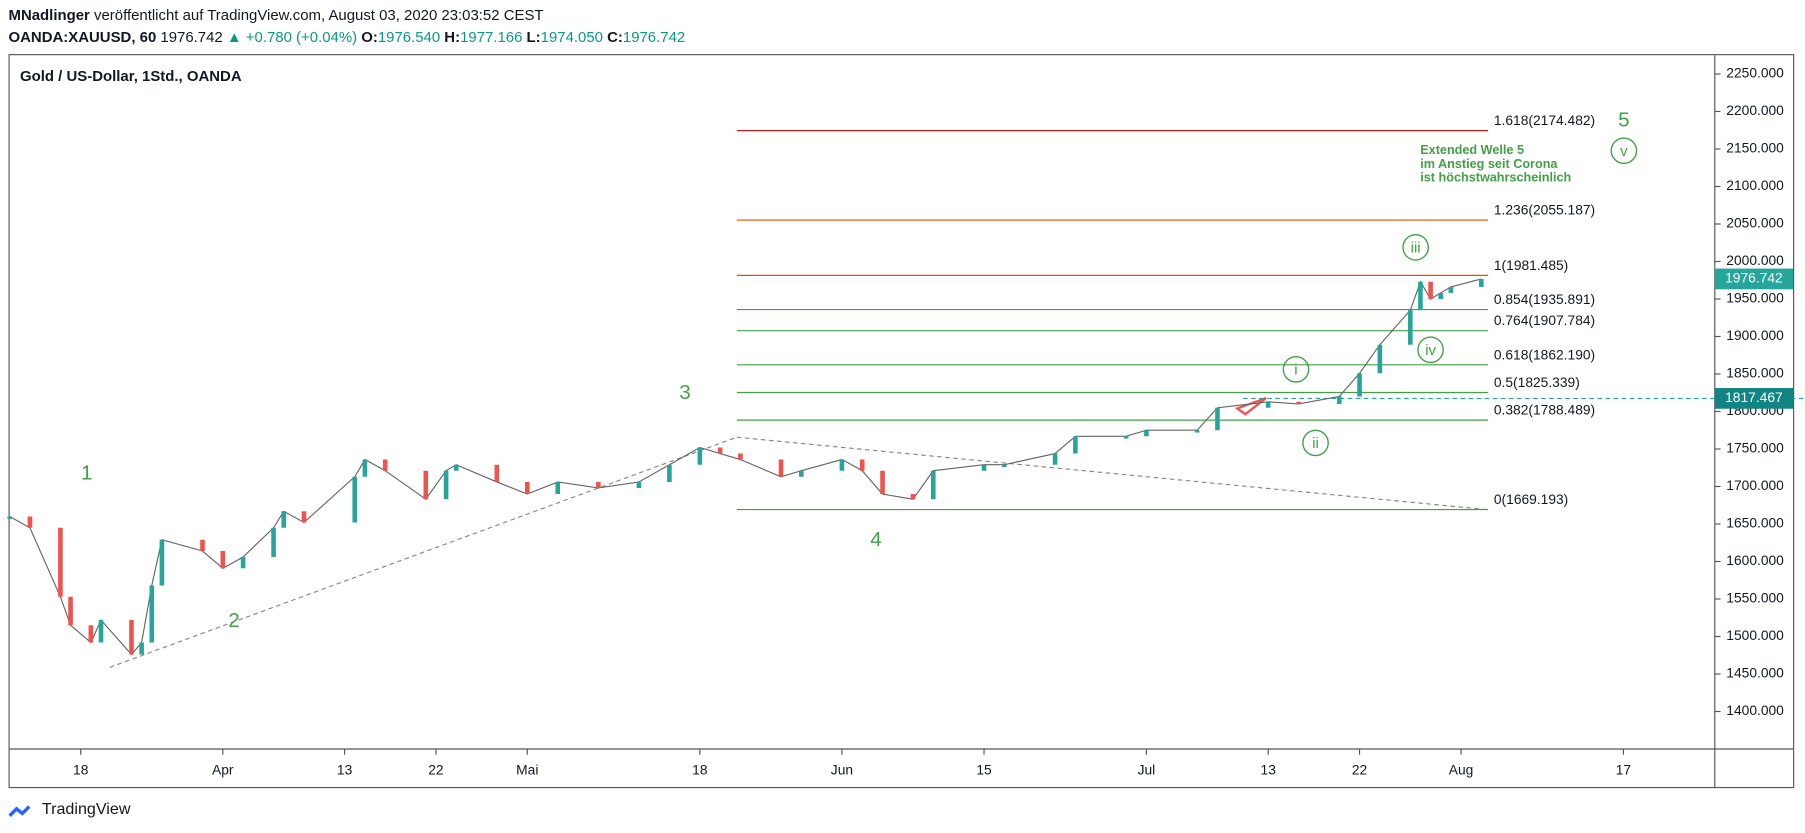 This screenshot has width=1805, height=833. Describe the element at coordinates (1544, 410) in the screenshot. I see `fib-label: 0.382(1788.489)` at that location.